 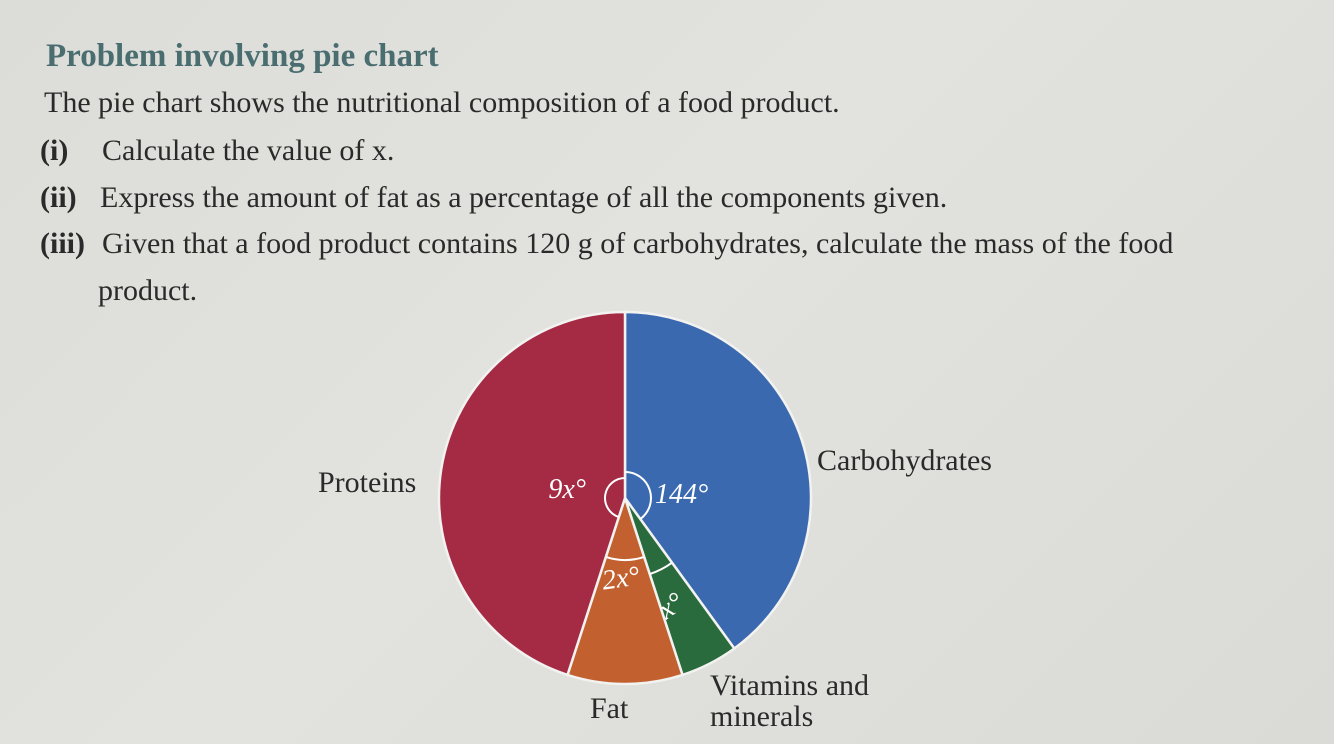 I want to click on question-number: (ii), so click(x=58, y=197).